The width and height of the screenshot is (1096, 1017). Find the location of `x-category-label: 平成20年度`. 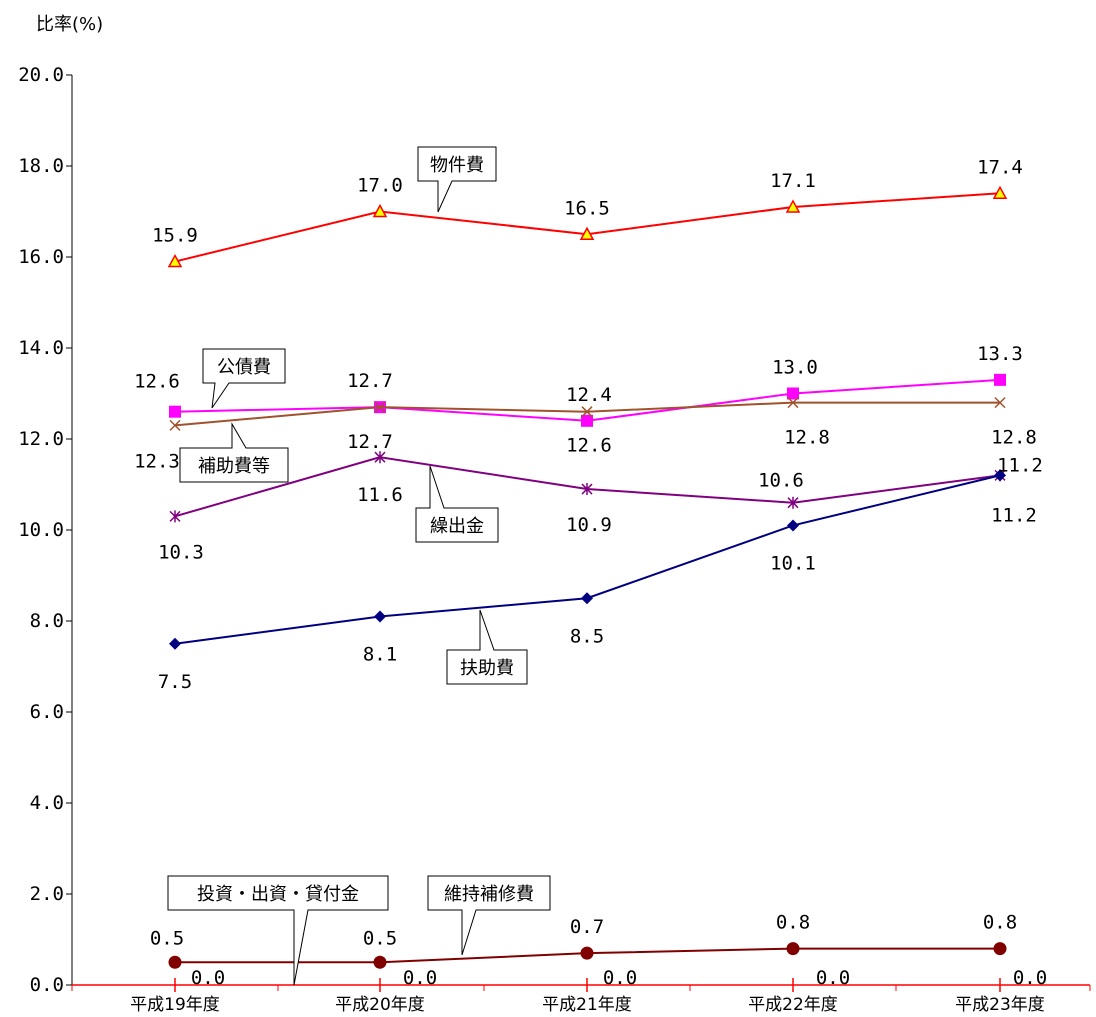

x-category-label: 平成20年度 is located at coordinates (380, 1005).